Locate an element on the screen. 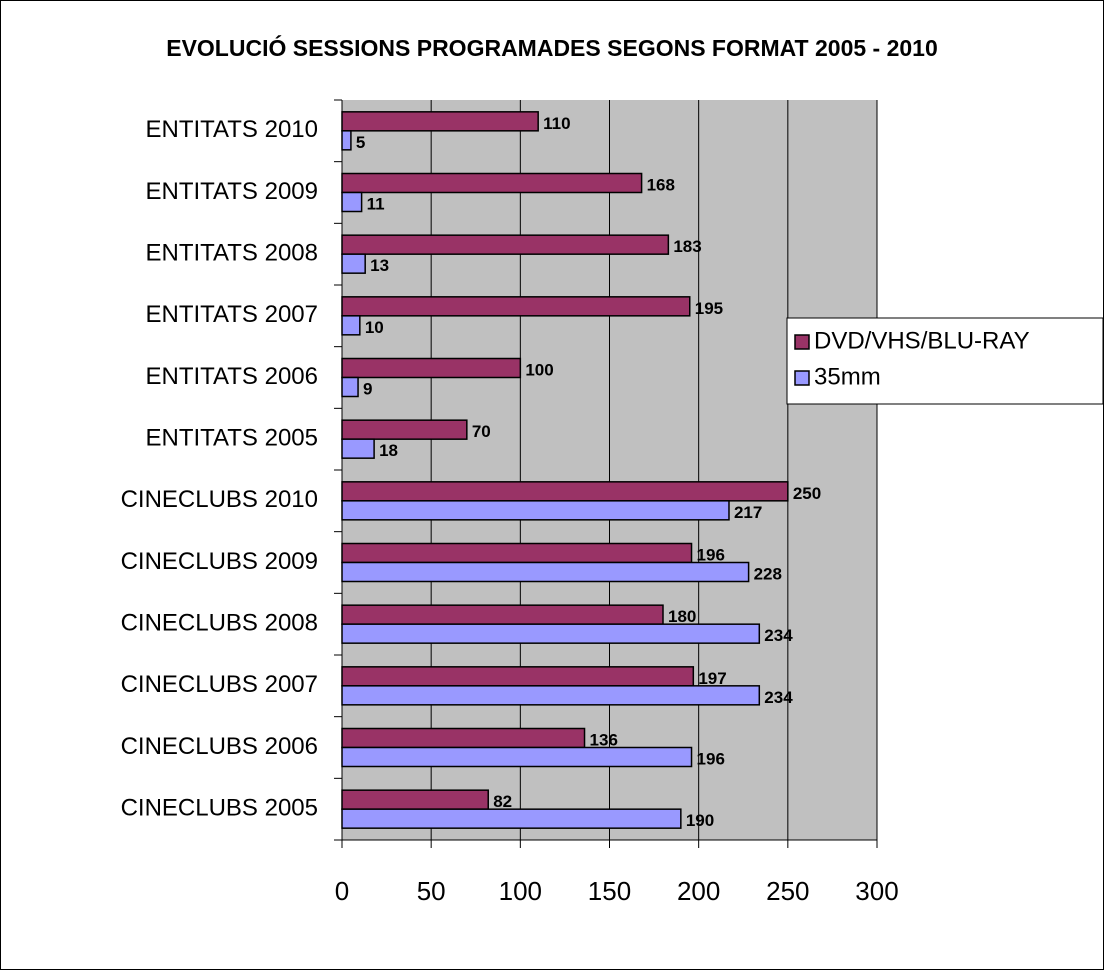  data-label: 228 is located at coordinates (768, 573).